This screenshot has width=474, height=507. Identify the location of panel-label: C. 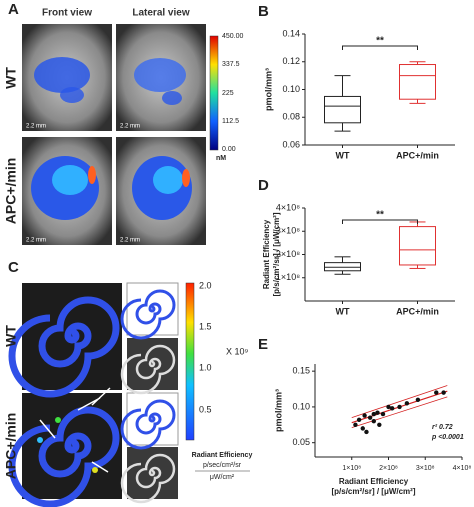
(13, 267).